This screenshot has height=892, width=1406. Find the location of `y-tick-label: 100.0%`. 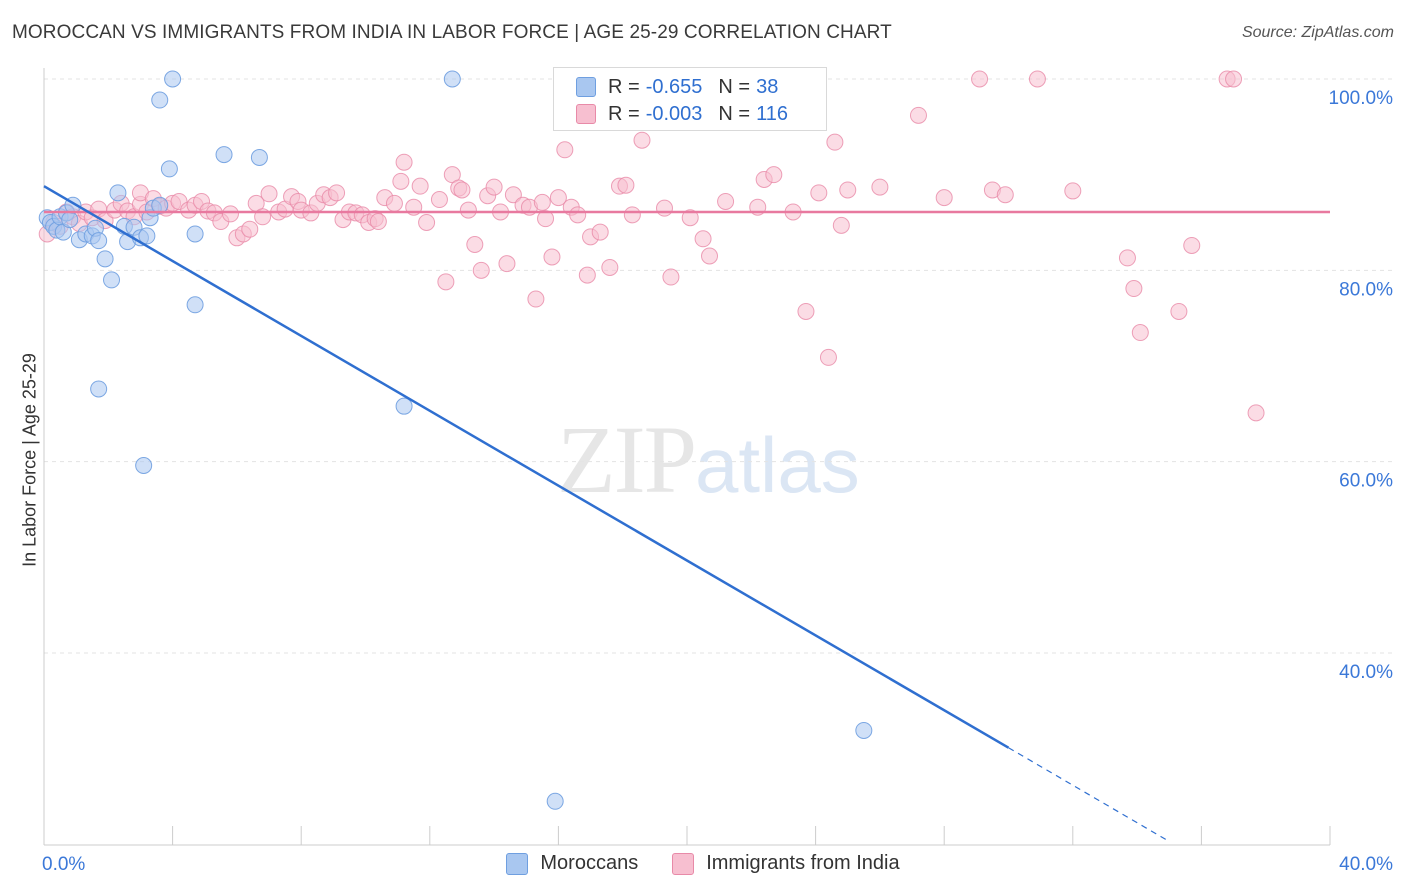

y-tick-label: 100.0% is located at coordinates (1361, 98).